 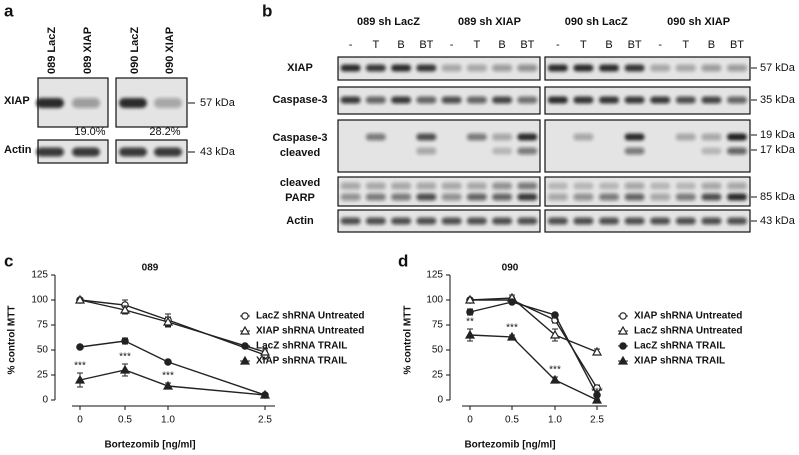 What do you see at coordinates (434, 300) in the screenshot?
I see `y-tick-label: 100` at bounding box center [434, 300].